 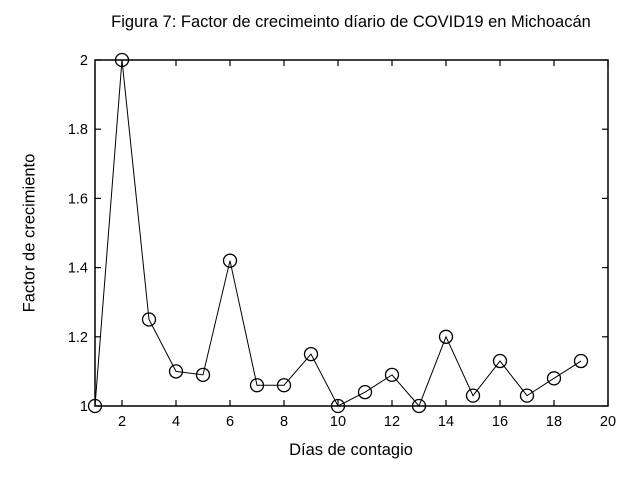 I want to click on x-tick-label: 14, so click(x=446, y=422).